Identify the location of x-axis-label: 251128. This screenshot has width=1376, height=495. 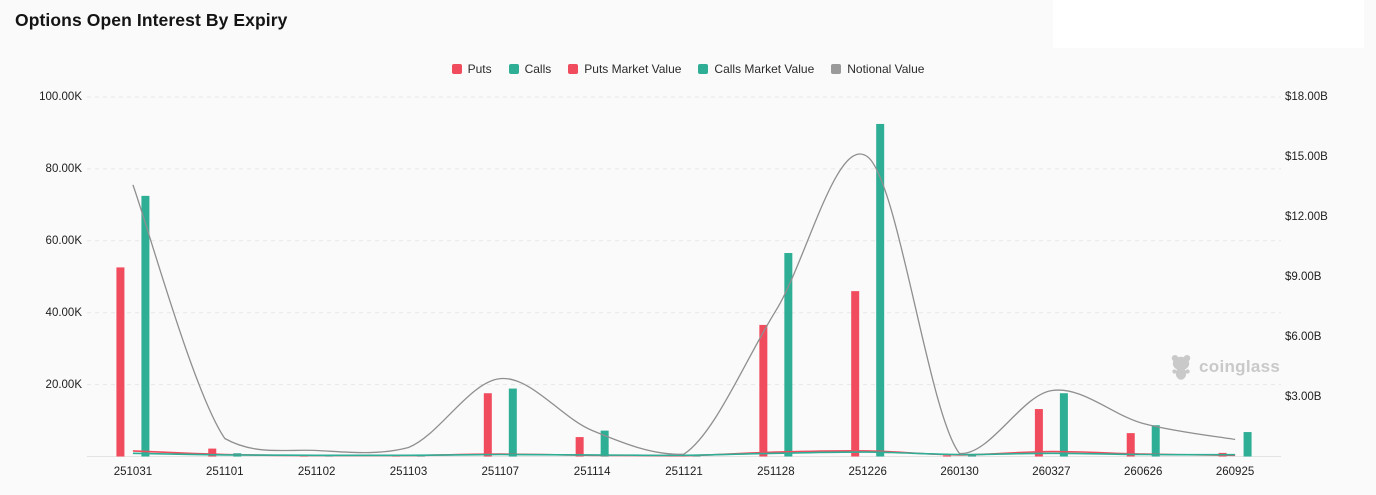
(776, 472).